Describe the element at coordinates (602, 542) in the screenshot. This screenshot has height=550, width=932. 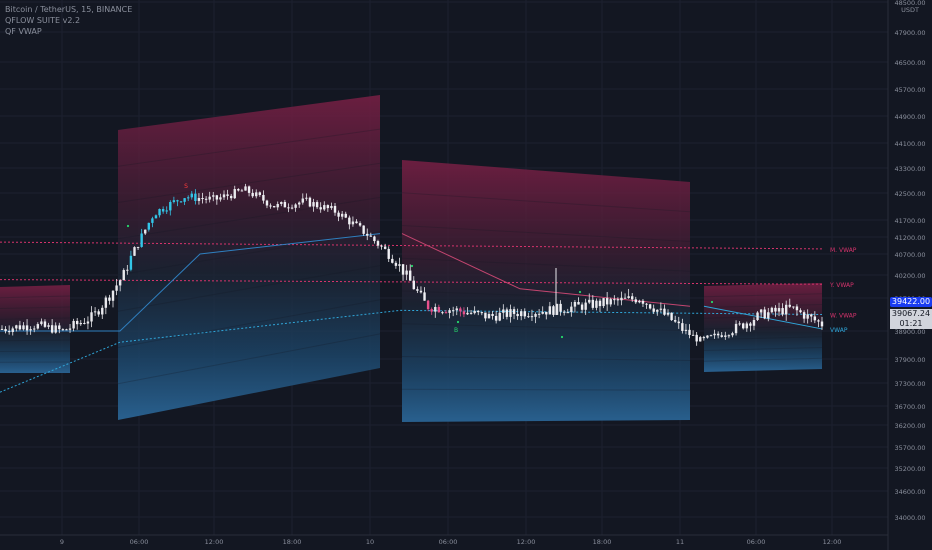
I see `time-tick-label: 18:00` at that location.